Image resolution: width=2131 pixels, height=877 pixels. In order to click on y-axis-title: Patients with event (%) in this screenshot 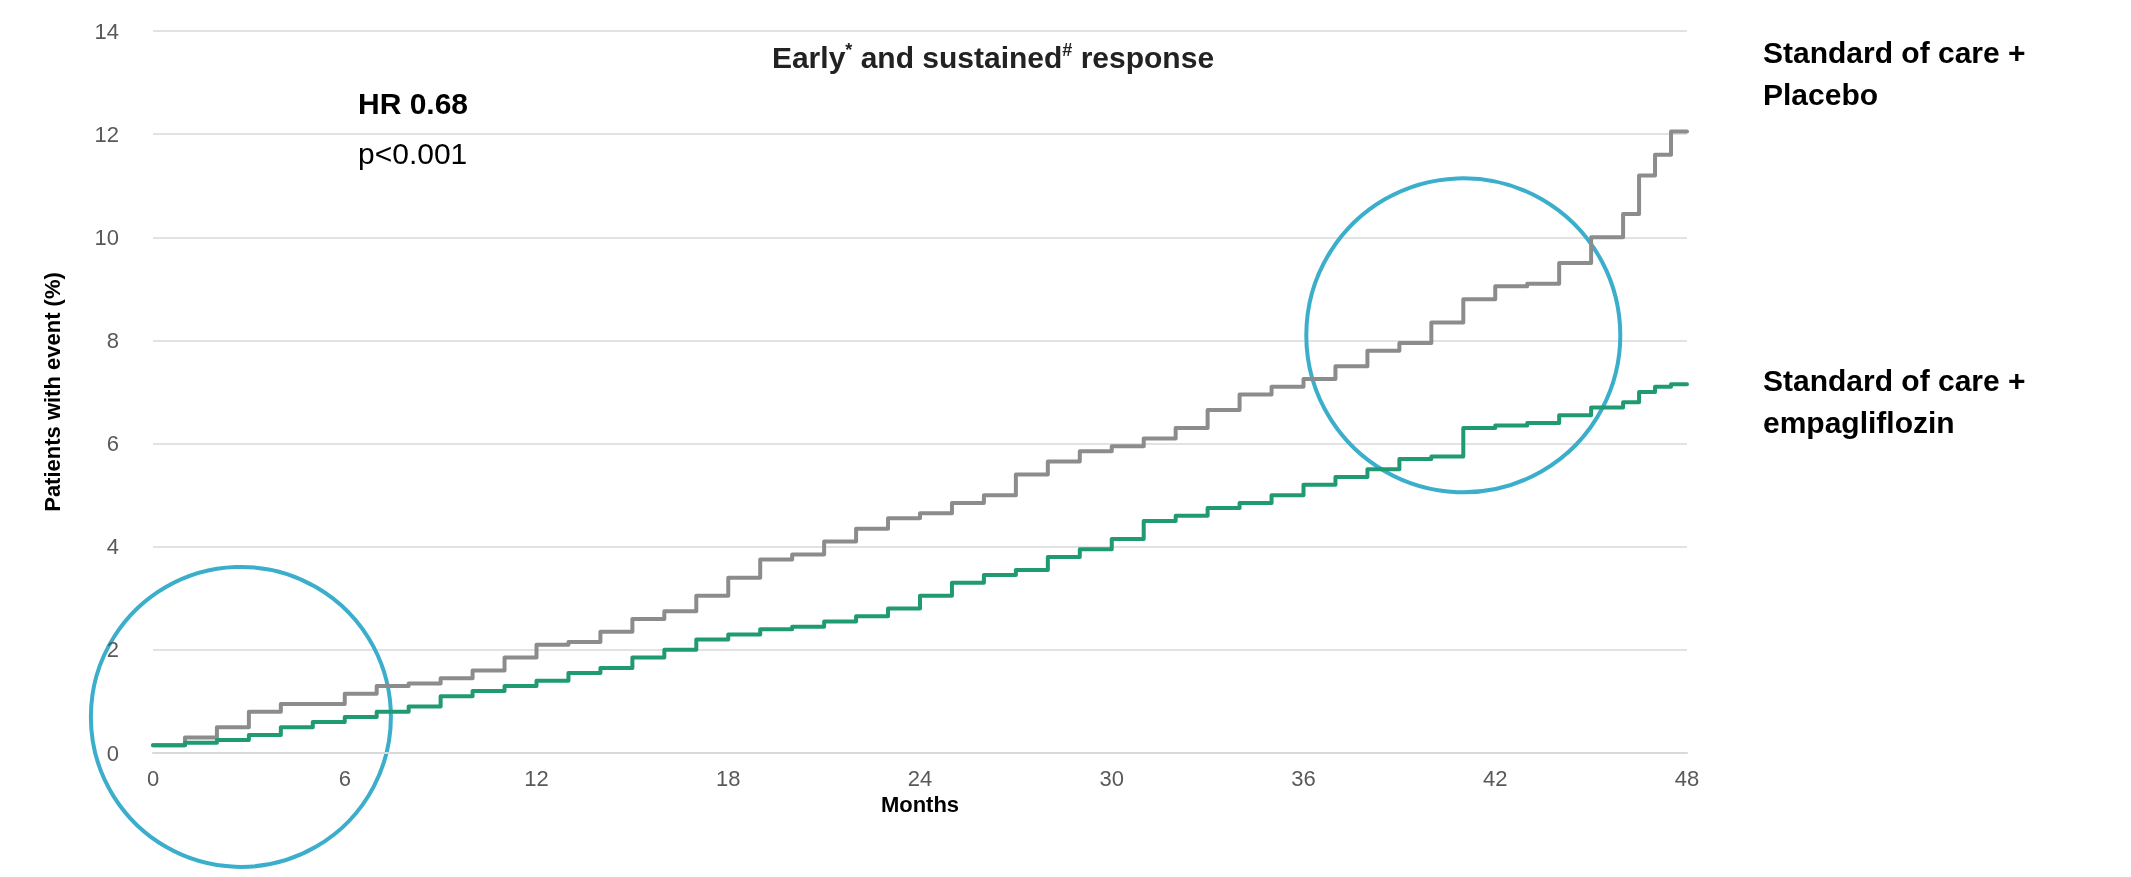, I will do `click(52, 392)`.